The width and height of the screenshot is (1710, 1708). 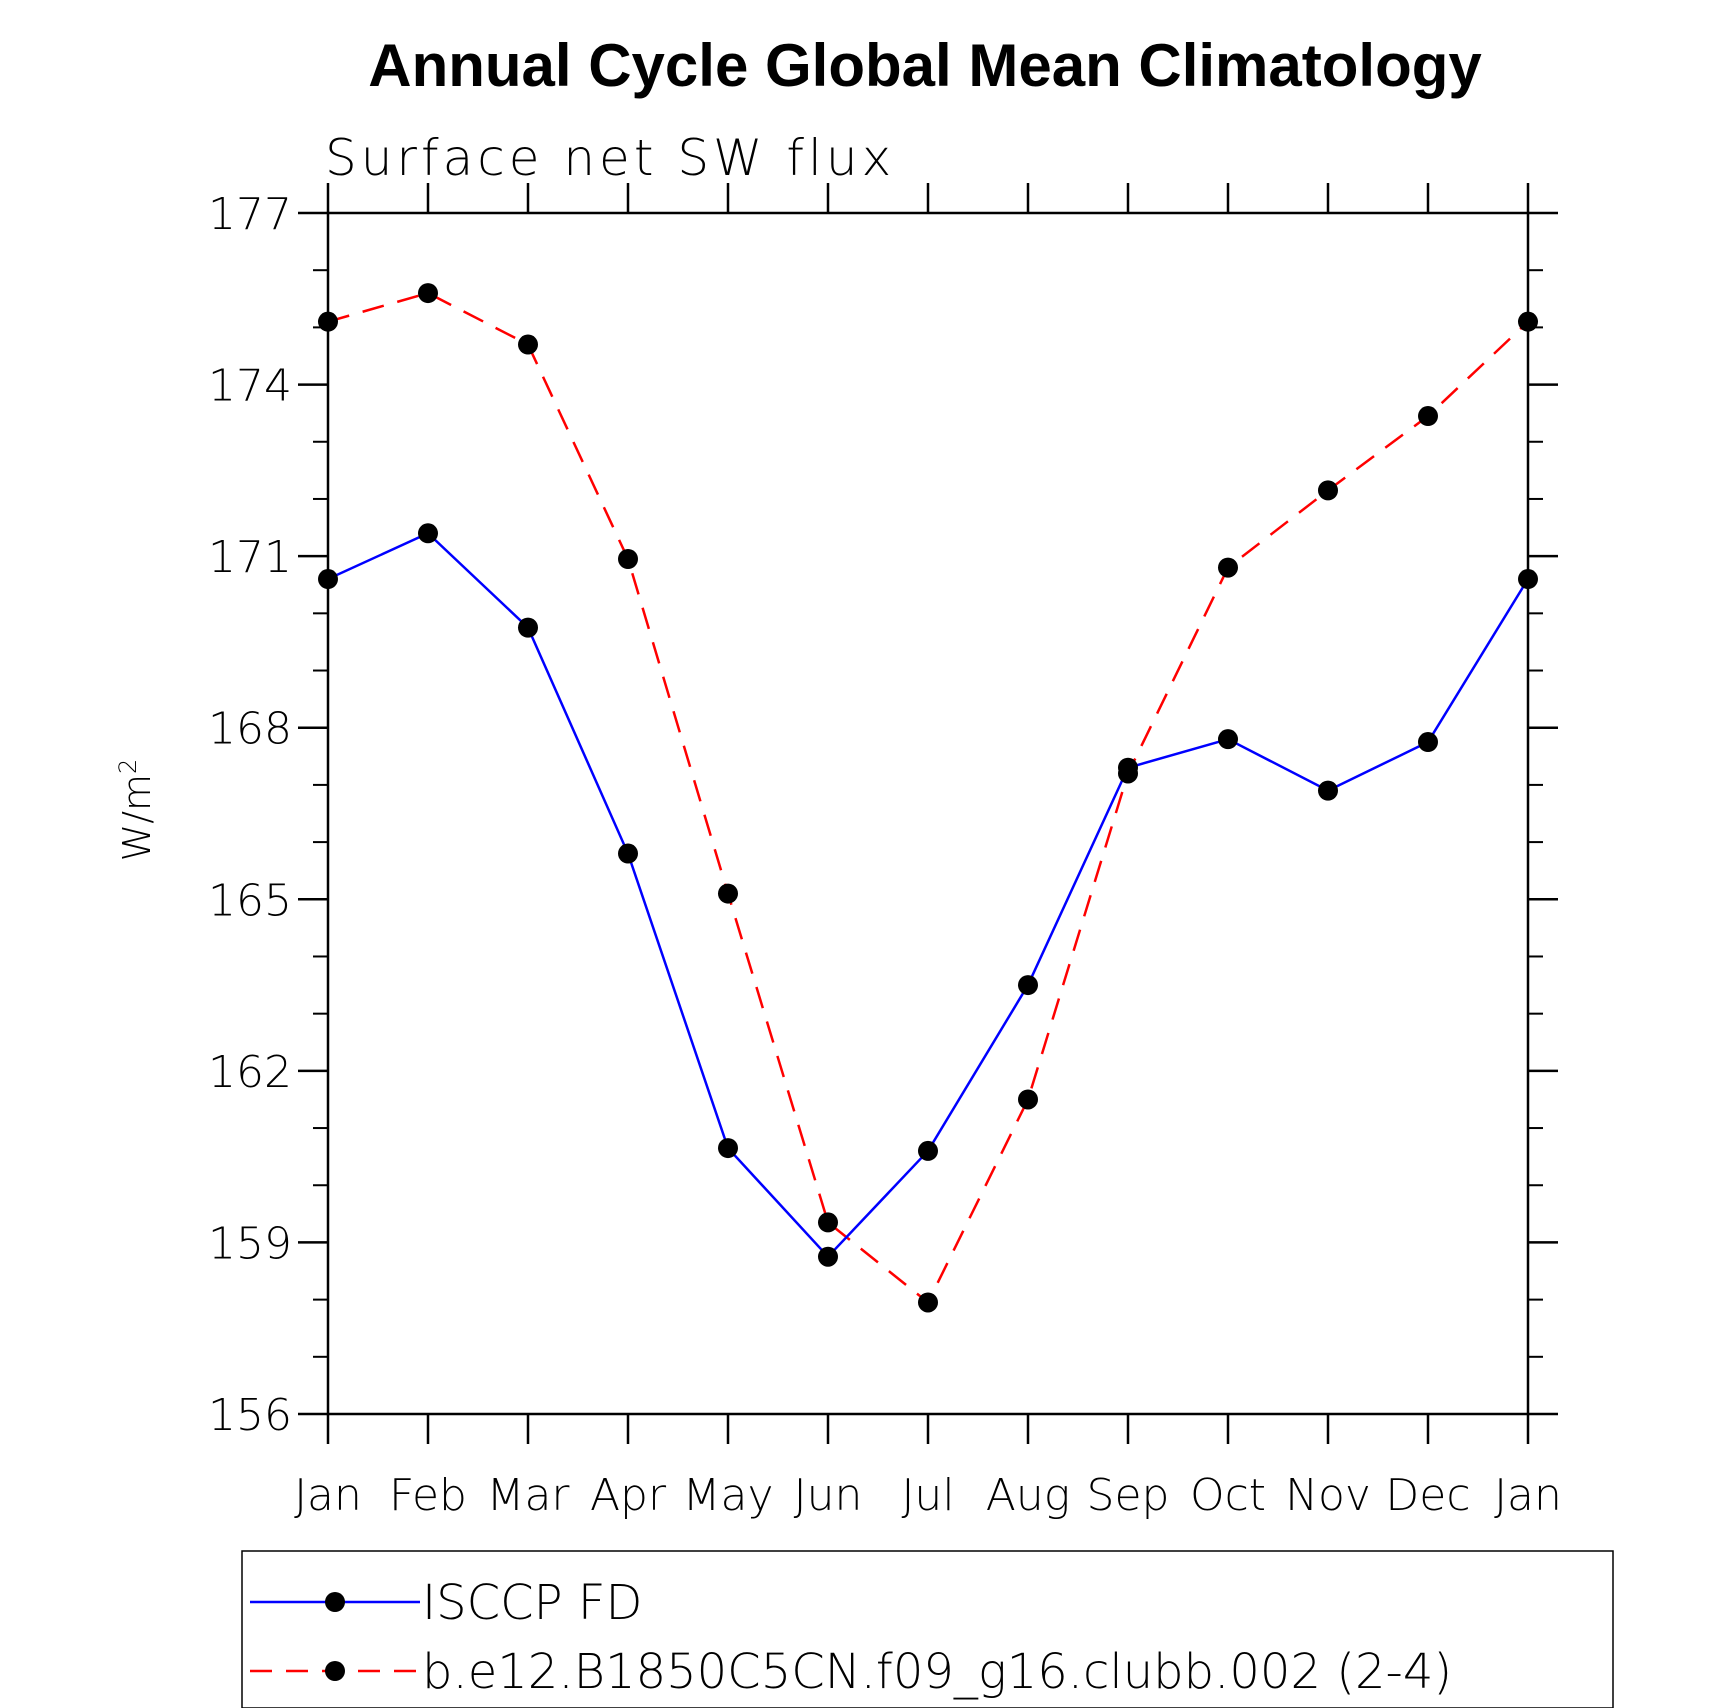 What do you see at coordinates (610, 158) in the screenshot?
I see `chart-subtitle: Surface net SW flux` at bounding box center [610, 158].